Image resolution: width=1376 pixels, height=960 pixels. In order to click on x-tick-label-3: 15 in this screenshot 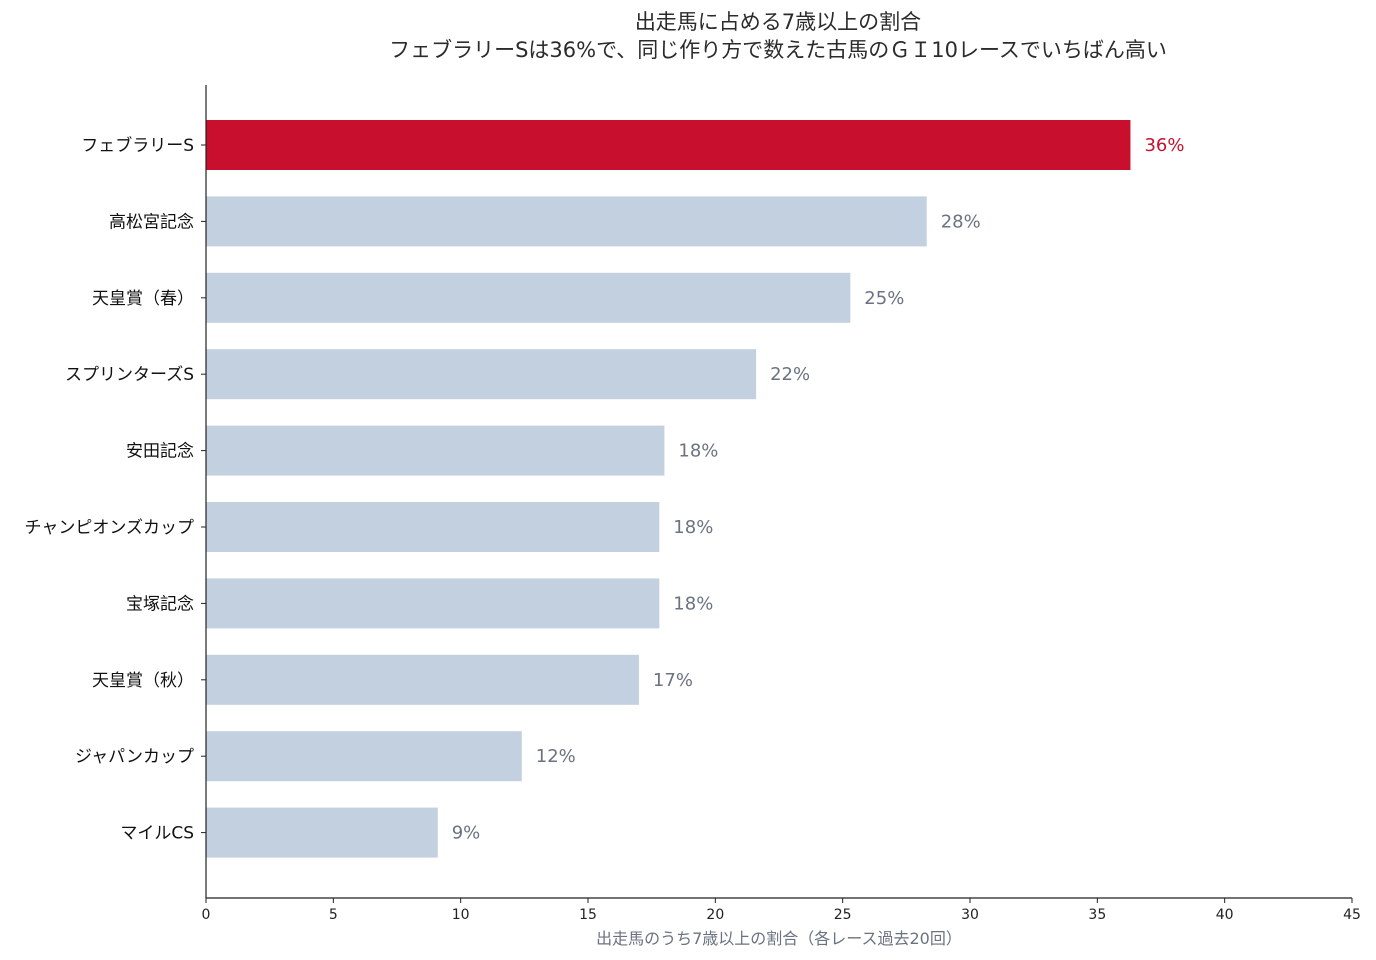, I will do `click(588, 915)`.